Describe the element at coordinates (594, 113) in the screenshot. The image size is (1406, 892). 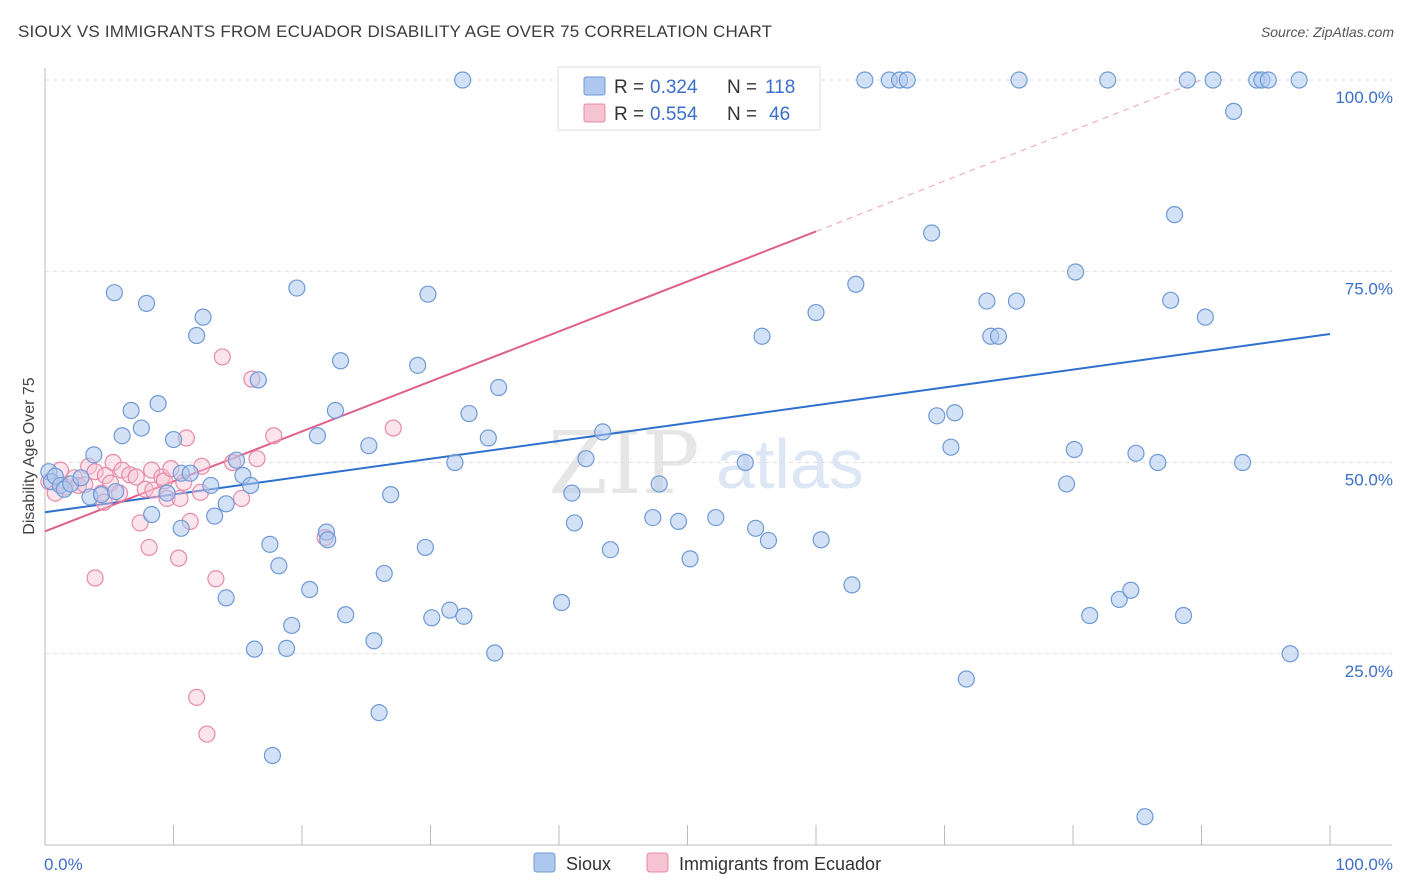
I see `ecuador-swatch` at that location.